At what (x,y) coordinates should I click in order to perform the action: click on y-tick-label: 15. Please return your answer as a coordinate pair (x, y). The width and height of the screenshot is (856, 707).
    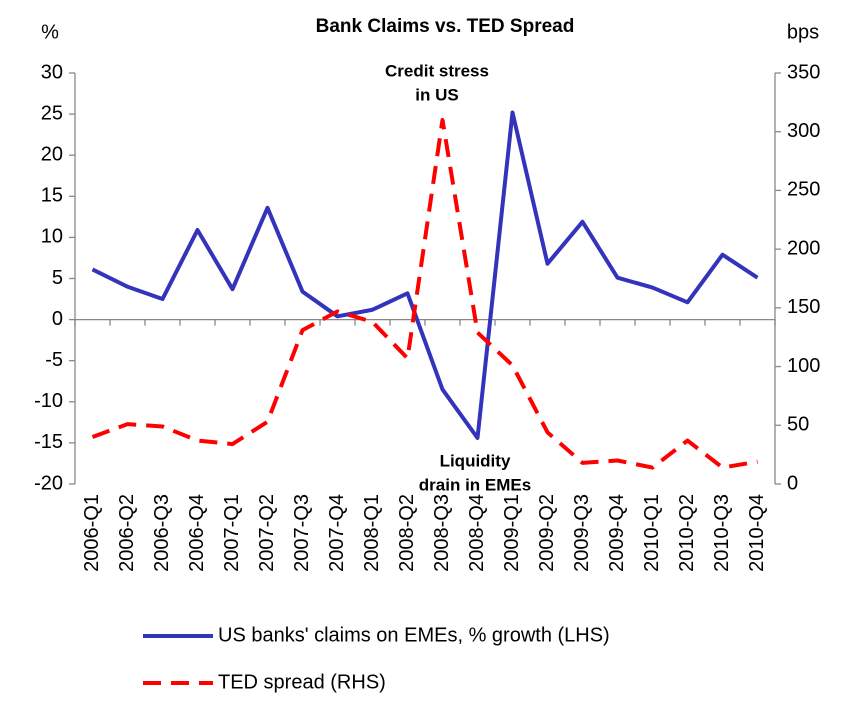
    Looking at the image, I should click on (52, 196).